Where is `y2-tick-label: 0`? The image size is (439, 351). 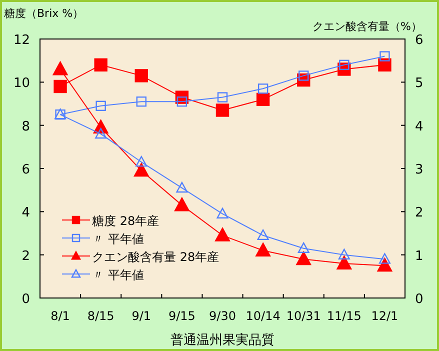
y2-tick-label: 0 is located at coordinates (419, 299).